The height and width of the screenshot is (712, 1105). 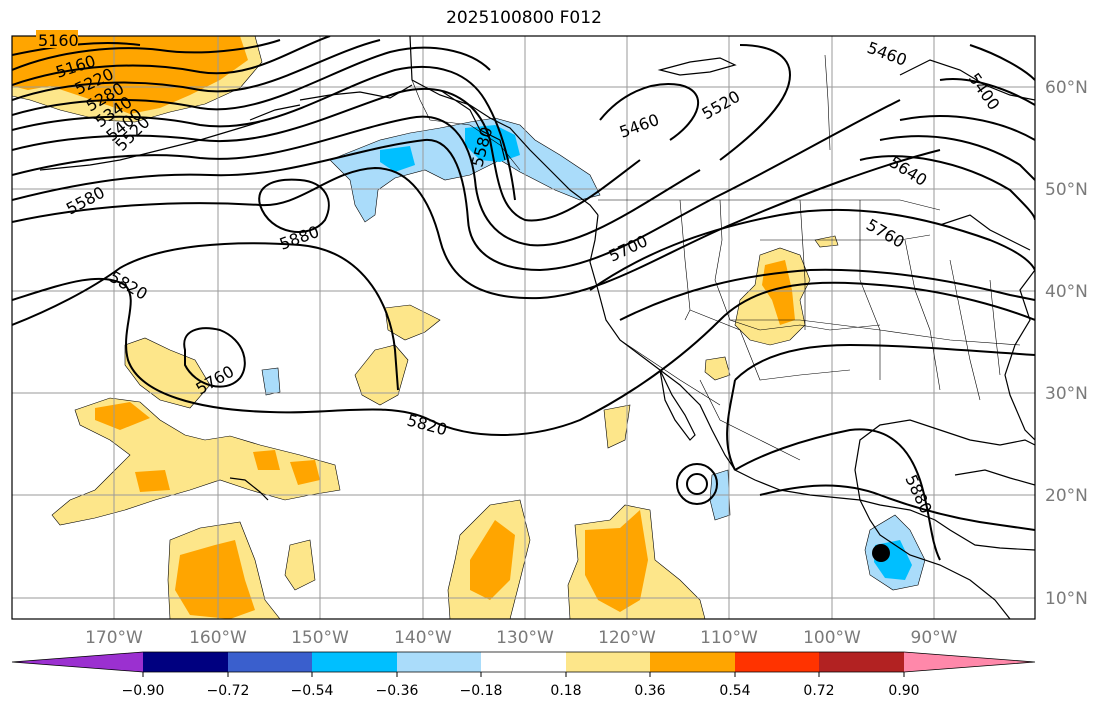 I want to click on map-title: 2025100800 F012, so click(x=524, y=18).